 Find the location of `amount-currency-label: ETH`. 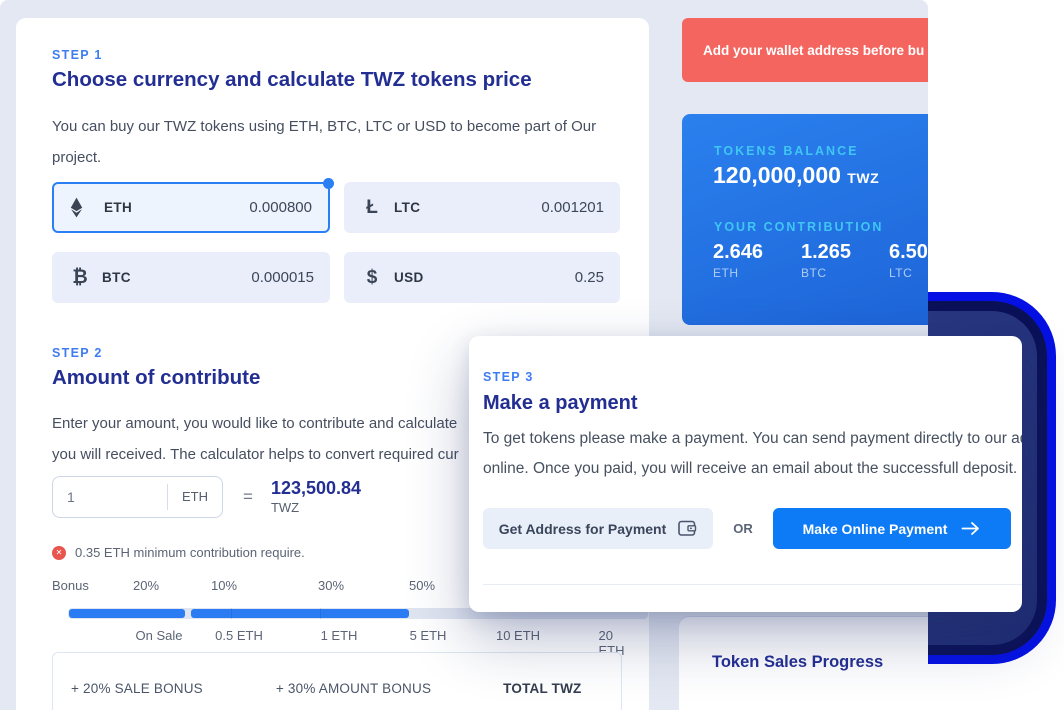

amount-currency-label: ETH is located at coordinates (194, 497).